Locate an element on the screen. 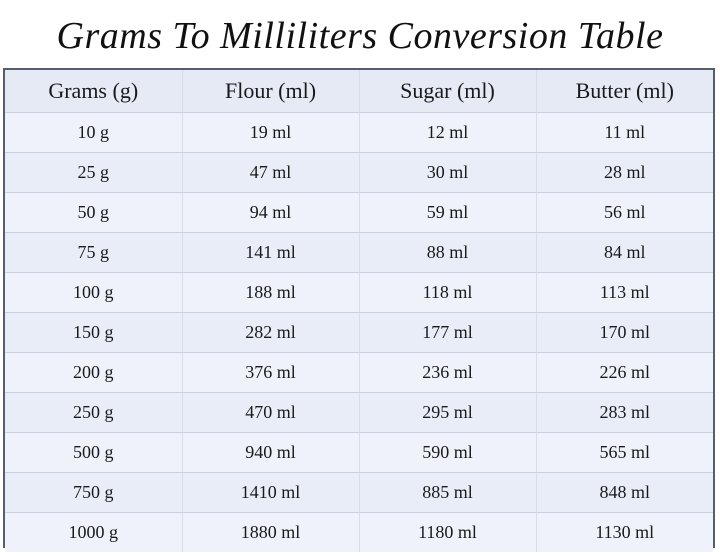 The width and height of the screenshot is (720, 556). header-butter: Butter (ml) is located at coordinates (624, 91).